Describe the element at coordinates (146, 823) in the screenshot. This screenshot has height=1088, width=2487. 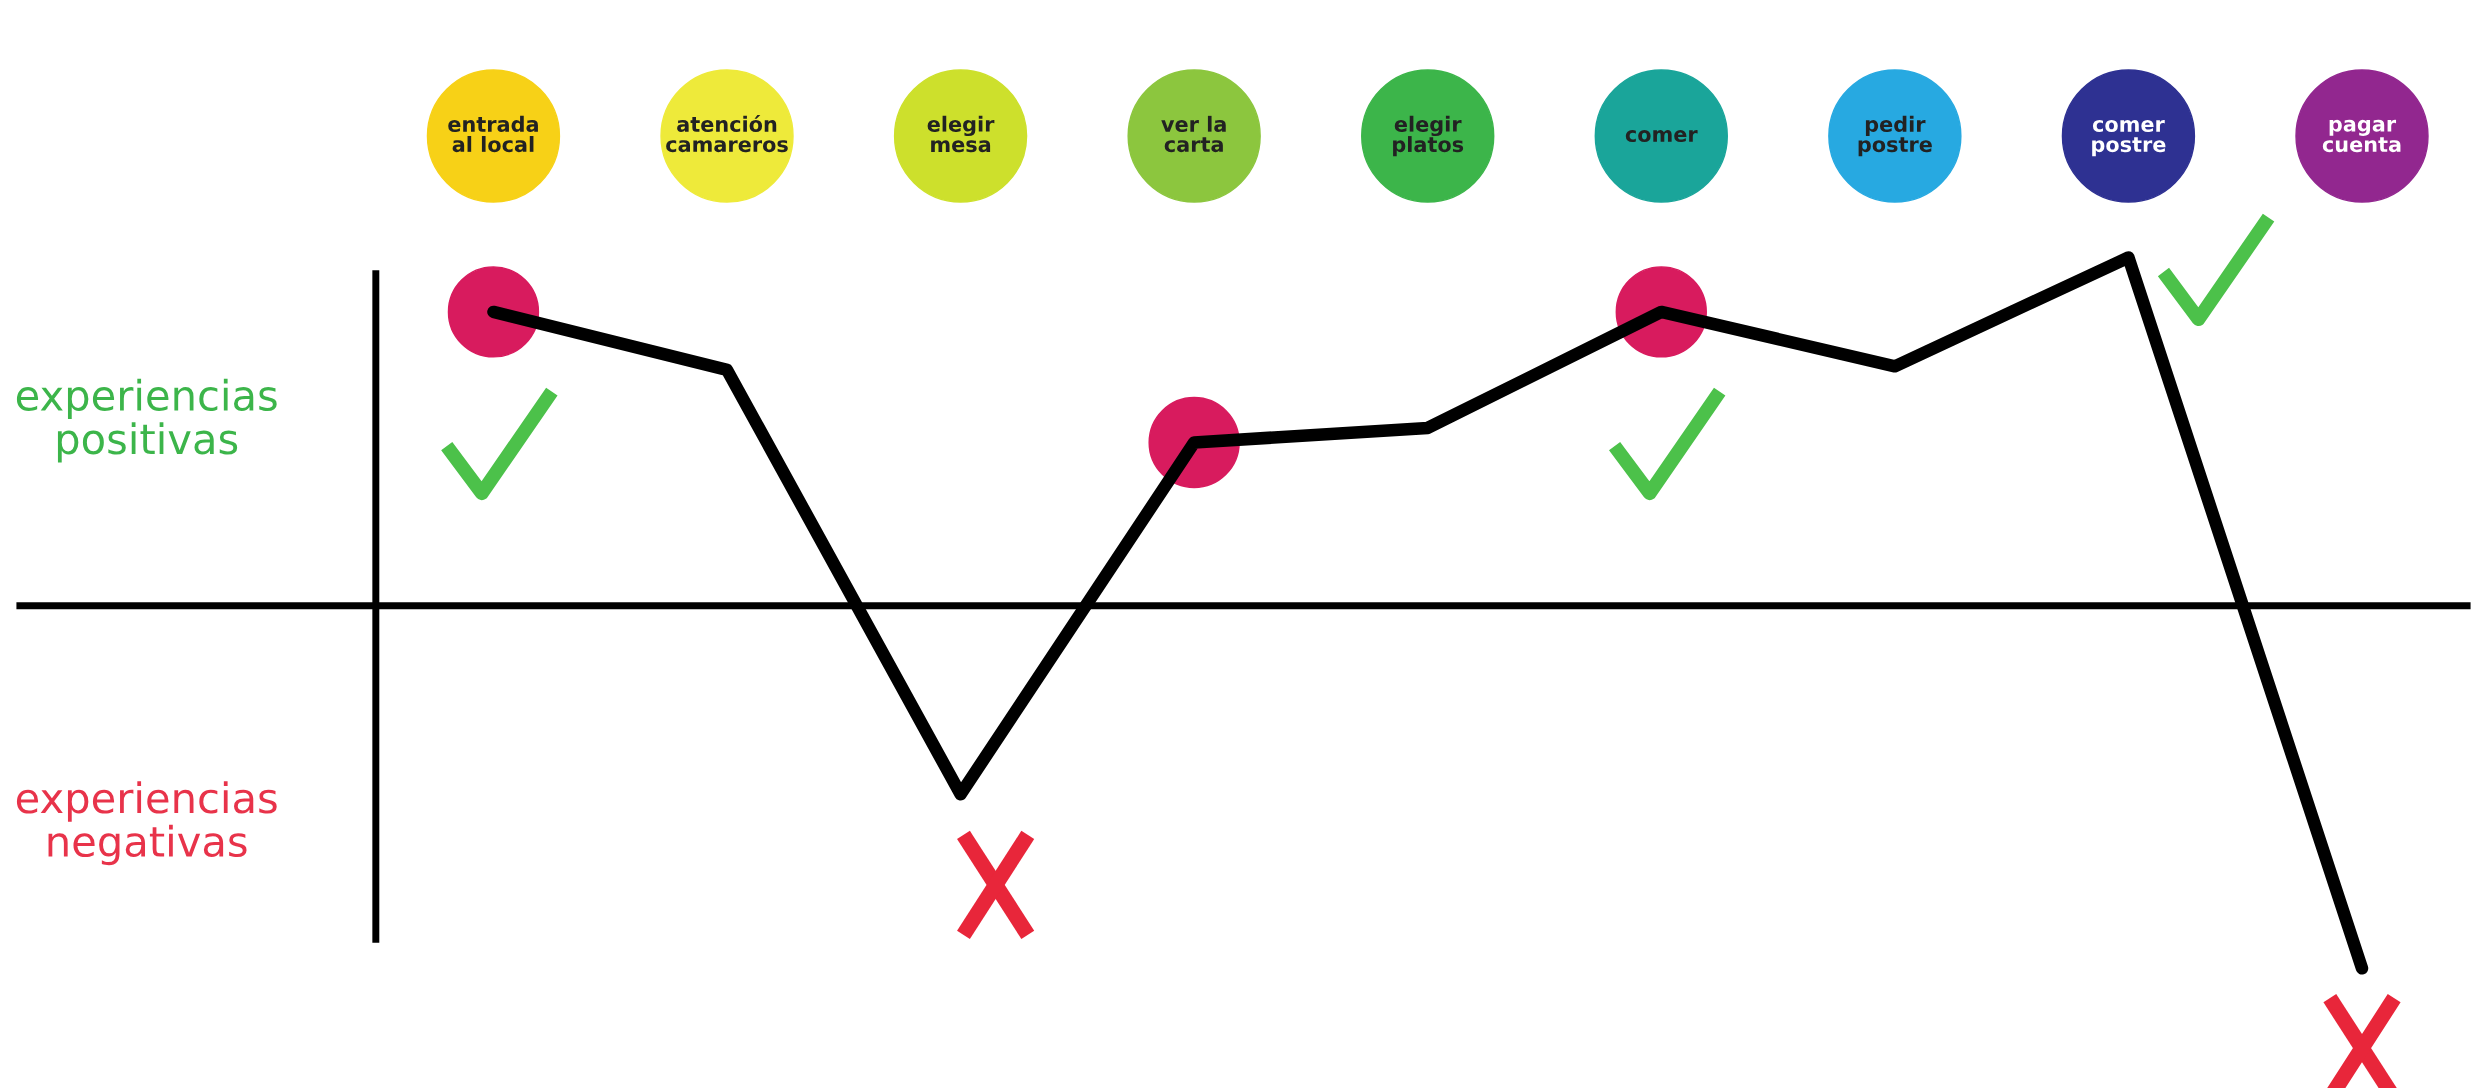
I see `text: experiencias negativas` at that location.